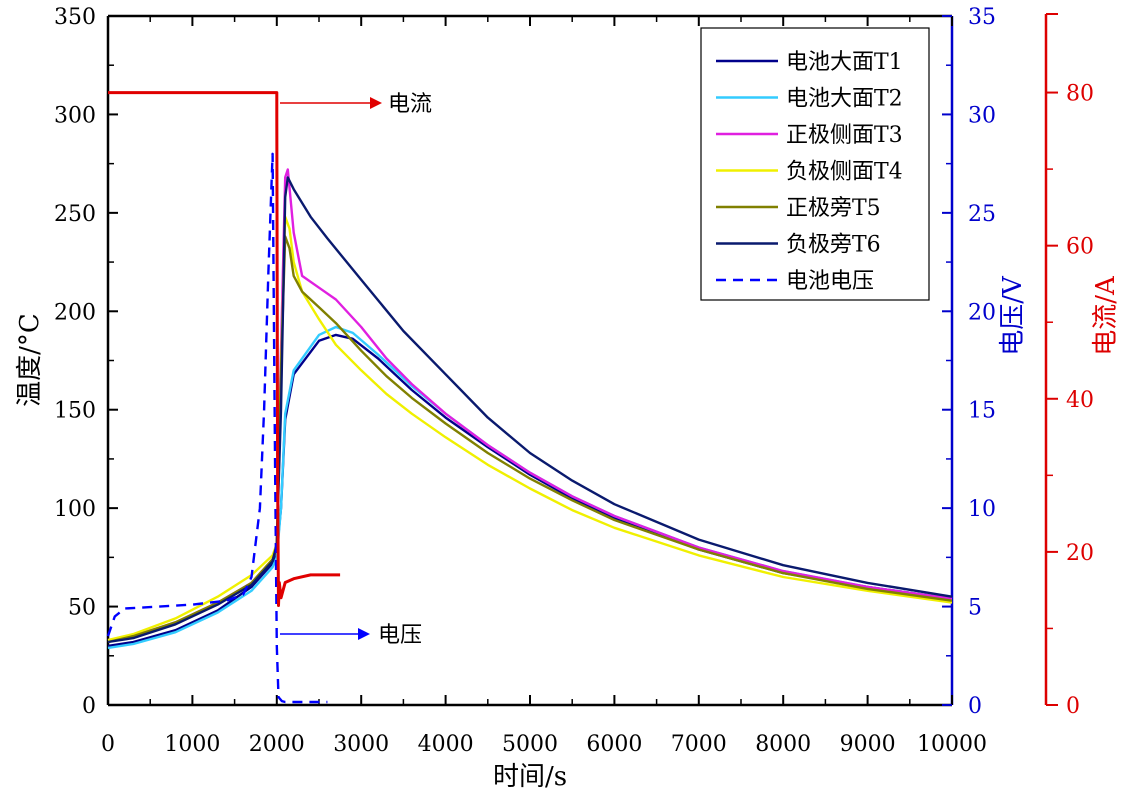 Image resolution: width=1124 pixels, height=802 pixels. I want to click on y-left-tick-label: 50, so click(82, 608).